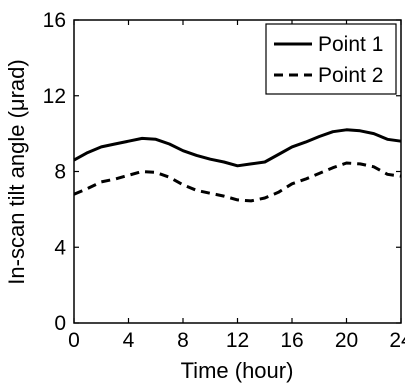 The width and height of the screenshot is (405, 385). What do you see at coordinates (60, 172) in the screenshot?
I see `y-tick-label: 8` at bounding box center [60, 172].